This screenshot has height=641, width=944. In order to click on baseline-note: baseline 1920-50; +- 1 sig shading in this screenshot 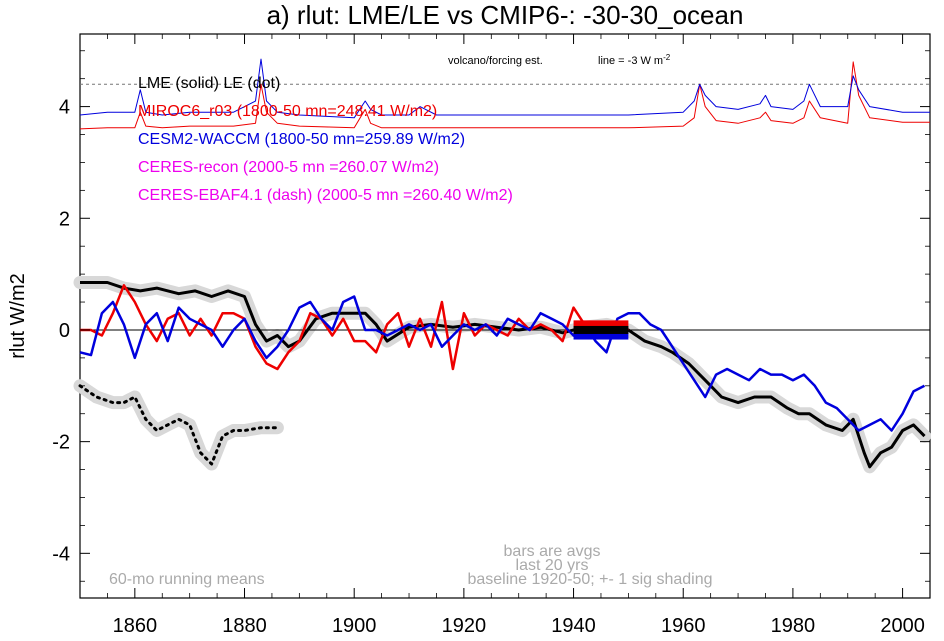, I will do `click(589, 579)`.